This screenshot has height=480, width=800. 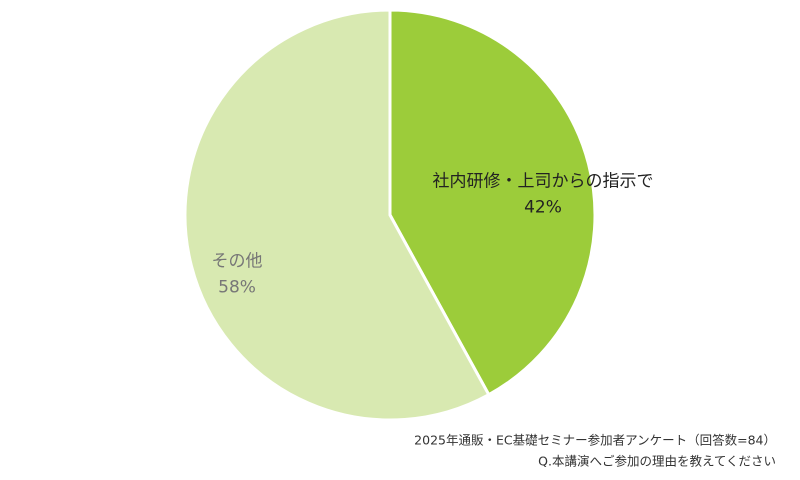 I want to click on slice-value-label: 42%, so click(x=543, y=207).